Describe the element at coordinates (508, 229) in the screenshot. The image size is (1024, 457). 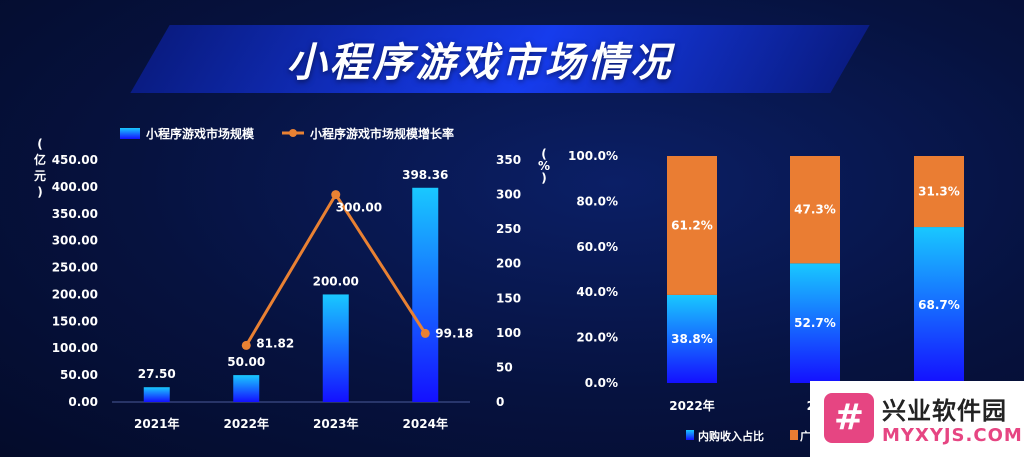
I see `y2-tick-label: 250` at that location.